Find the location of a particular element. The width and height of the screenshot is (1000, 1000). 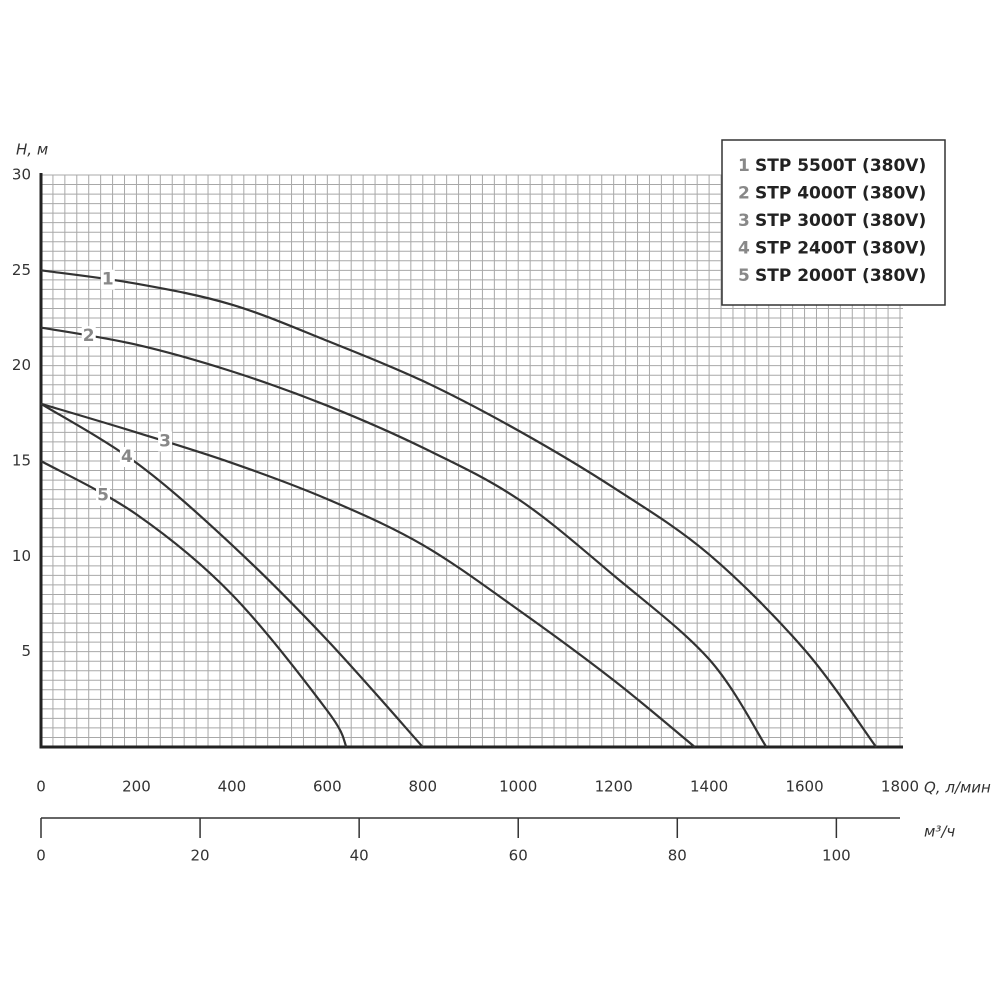

x2-axis-label: м³/ч is located at coordinates (939, 832).